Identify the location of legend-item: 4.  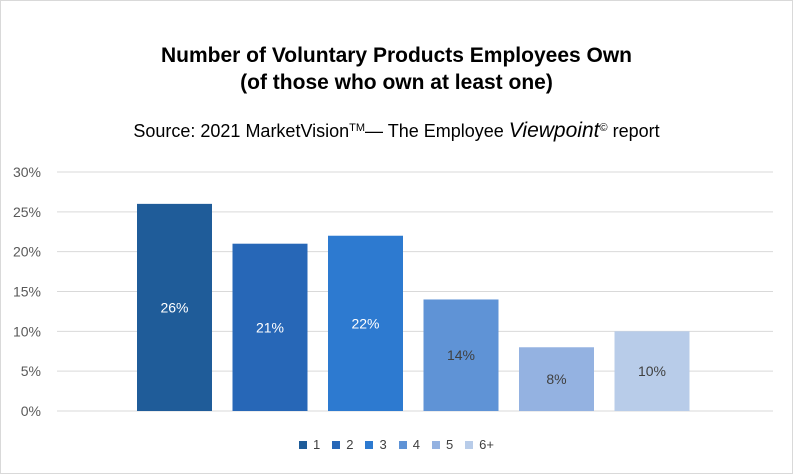
(409, 444).